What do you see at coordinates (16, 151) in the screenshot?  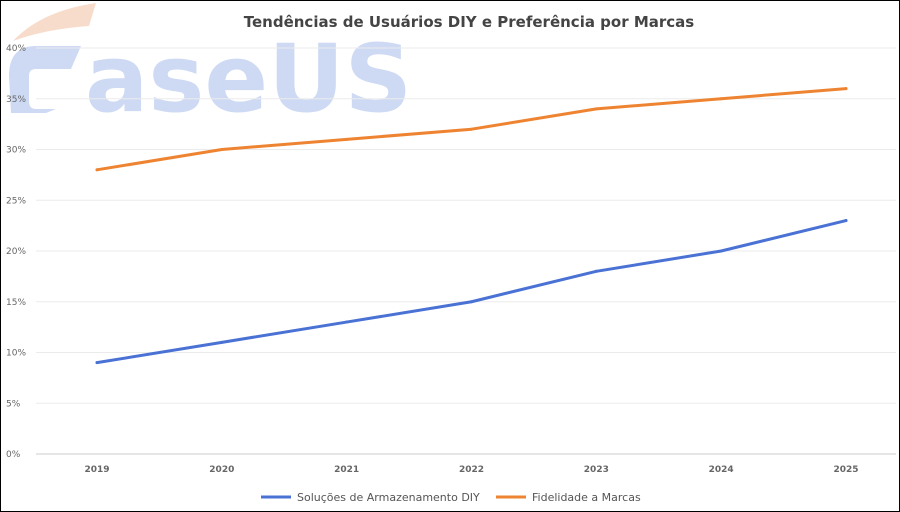 I see `y-tick-label: 30%` at bounding box center [16, 151].